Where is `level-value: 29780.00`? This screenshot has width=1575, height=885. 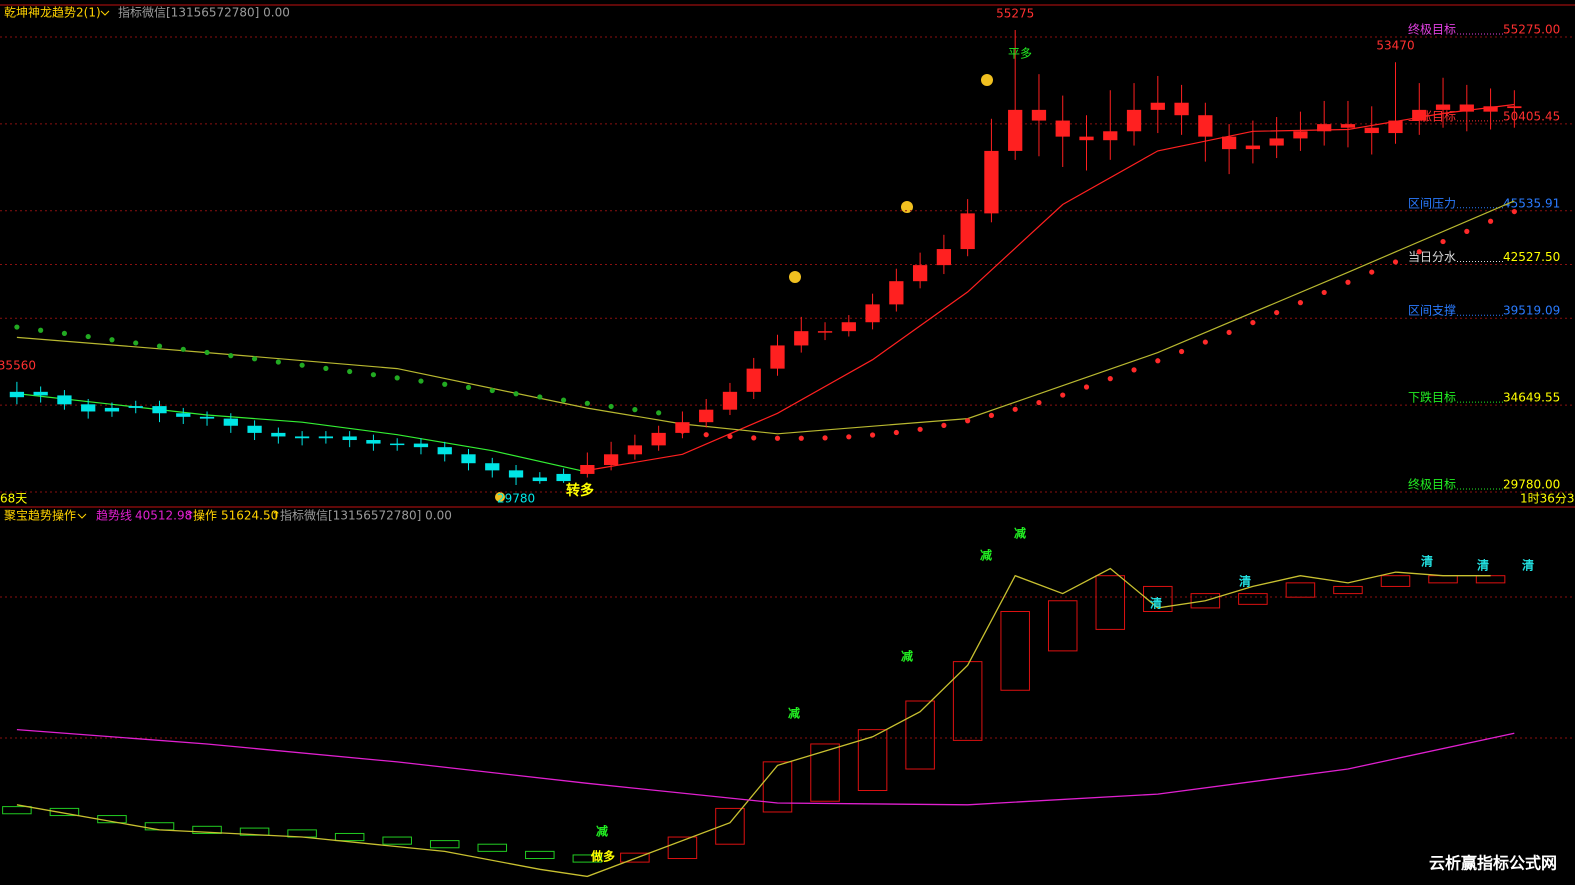
level-value: 29780.00 is located at coordinates (1531, 484).